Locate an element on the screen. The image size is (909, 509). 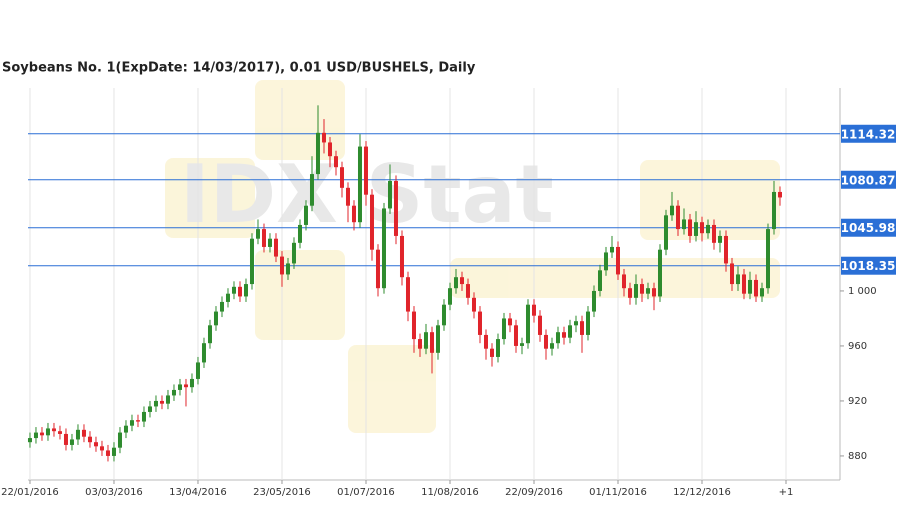
x-tick-label: 22/01/2016 is located at coordinates (30, 492).